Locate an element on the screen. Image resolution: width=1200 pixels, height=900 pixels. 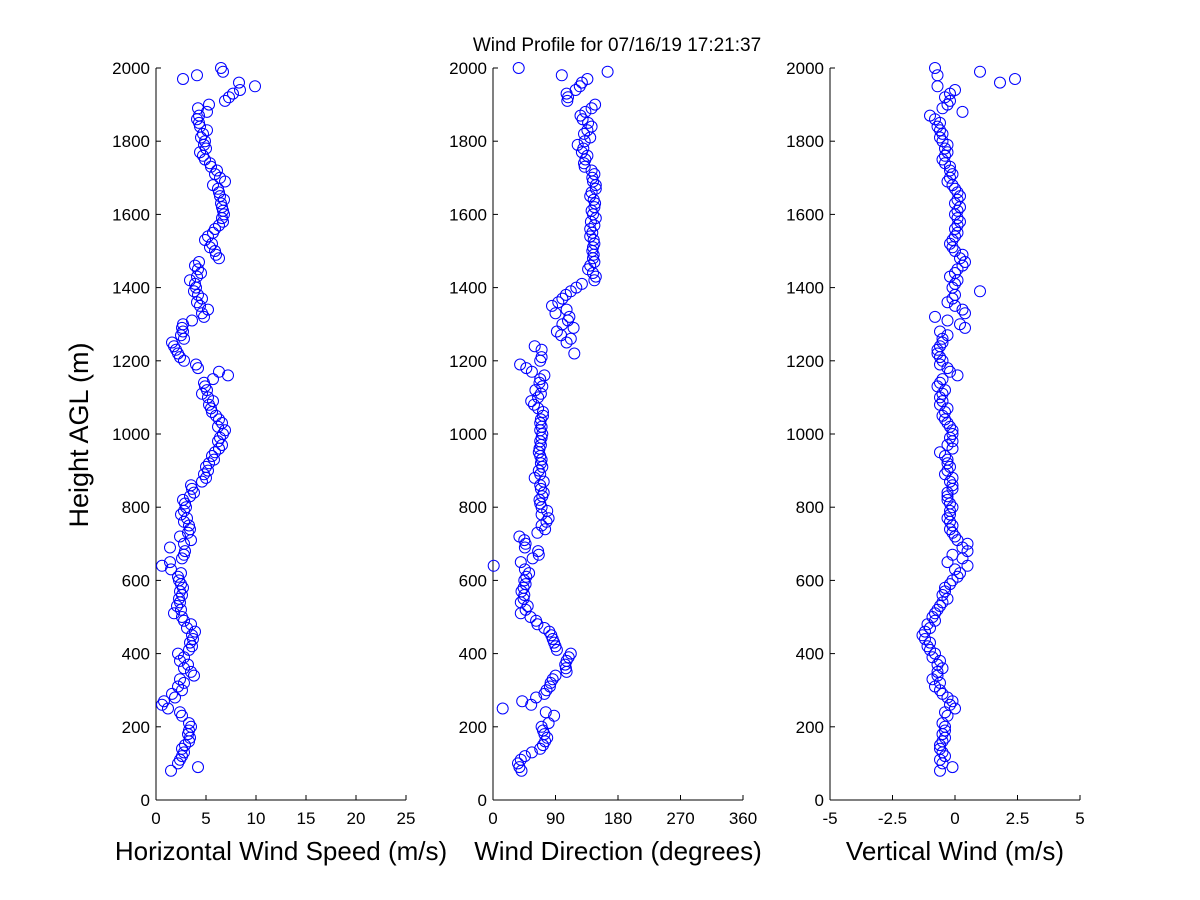
x-axis-label: Vertical Wind (m/s) is located at coordinates (955, 851).